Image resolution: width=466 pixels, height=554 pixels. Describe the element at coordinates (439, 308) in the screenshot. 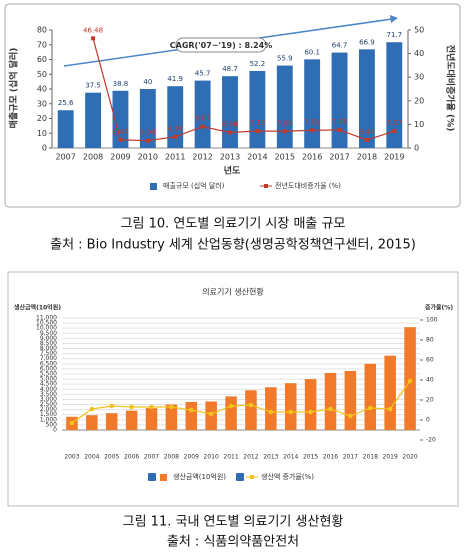

I see `y2-axis-label: 증가율(%)` at that location.